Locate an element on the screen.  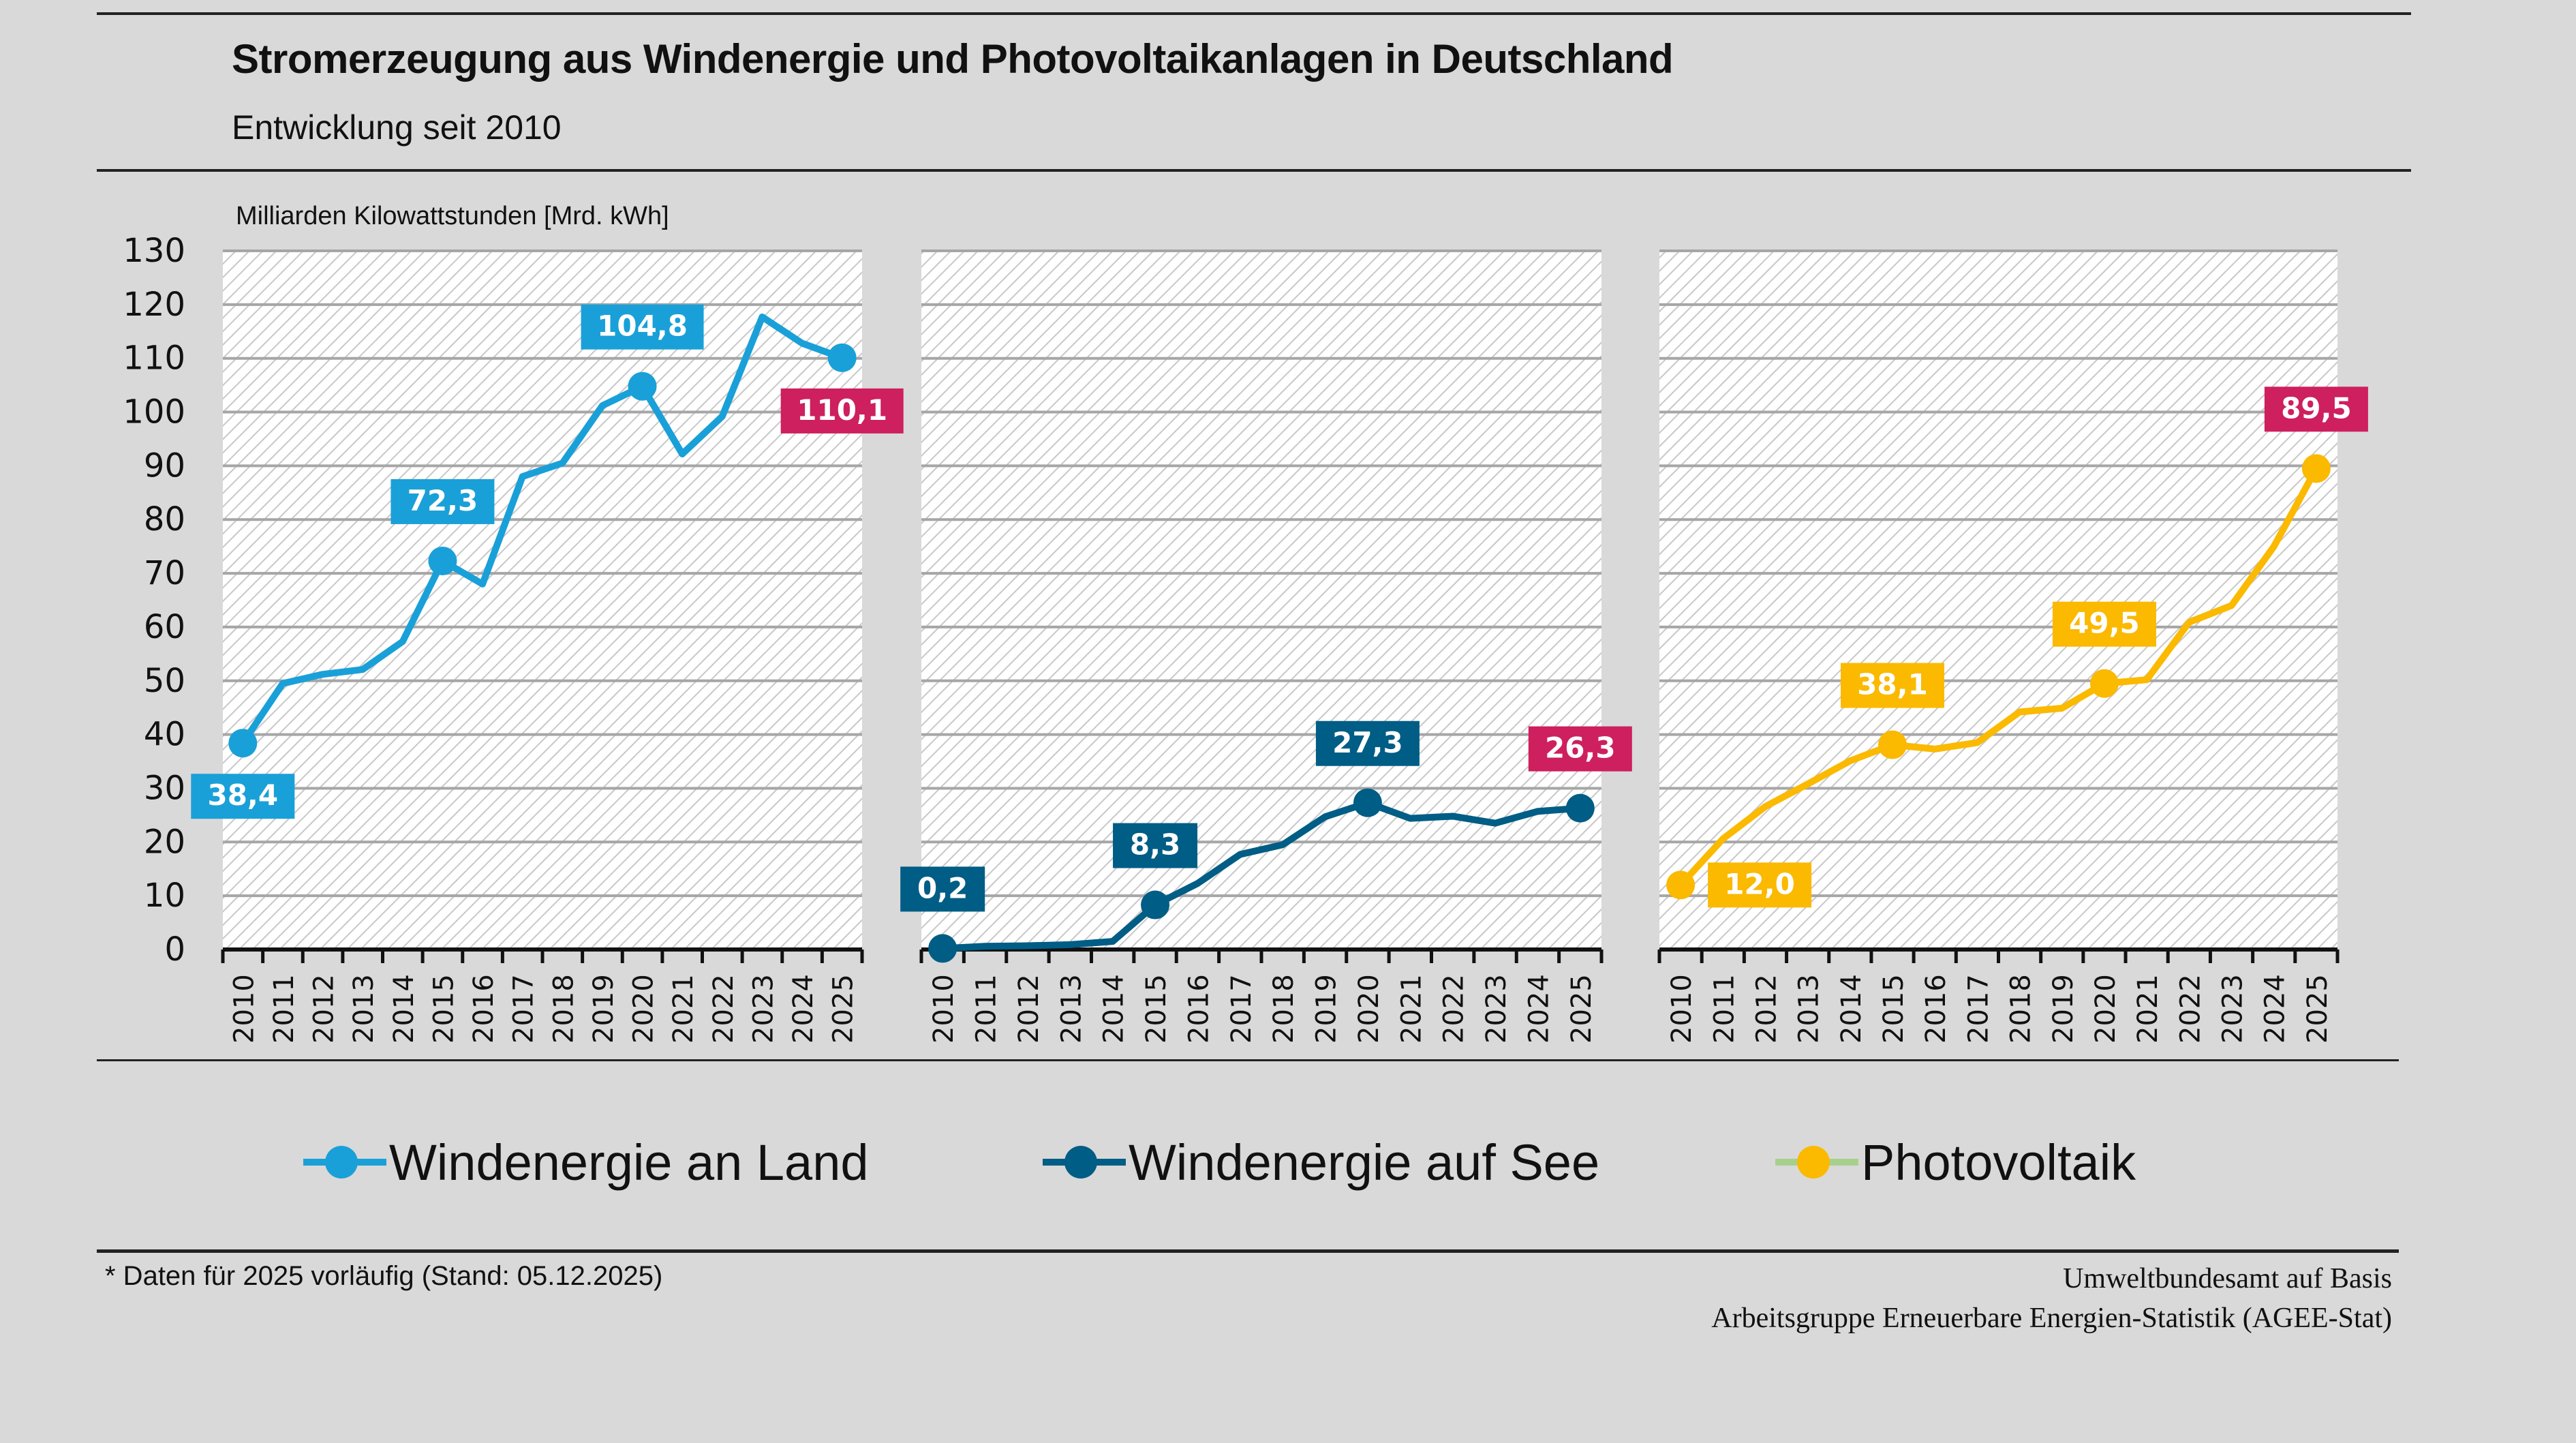
data-label: 12,0 is located at coordinates (1759, 884).